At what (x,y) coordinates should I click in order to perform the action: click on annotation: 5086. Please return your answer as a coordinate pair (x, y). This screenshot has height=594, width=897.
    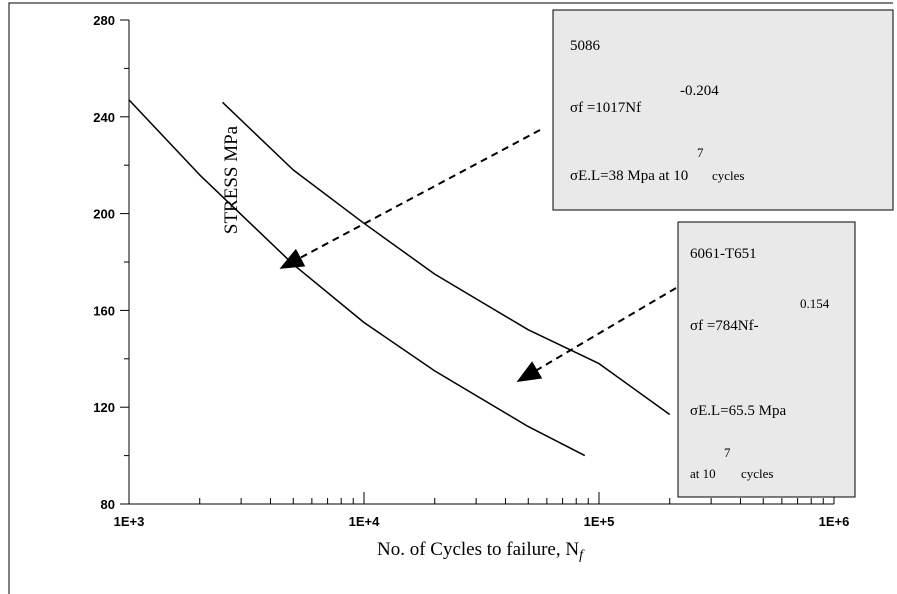
    Looking at the image, I should click on (585, 46).